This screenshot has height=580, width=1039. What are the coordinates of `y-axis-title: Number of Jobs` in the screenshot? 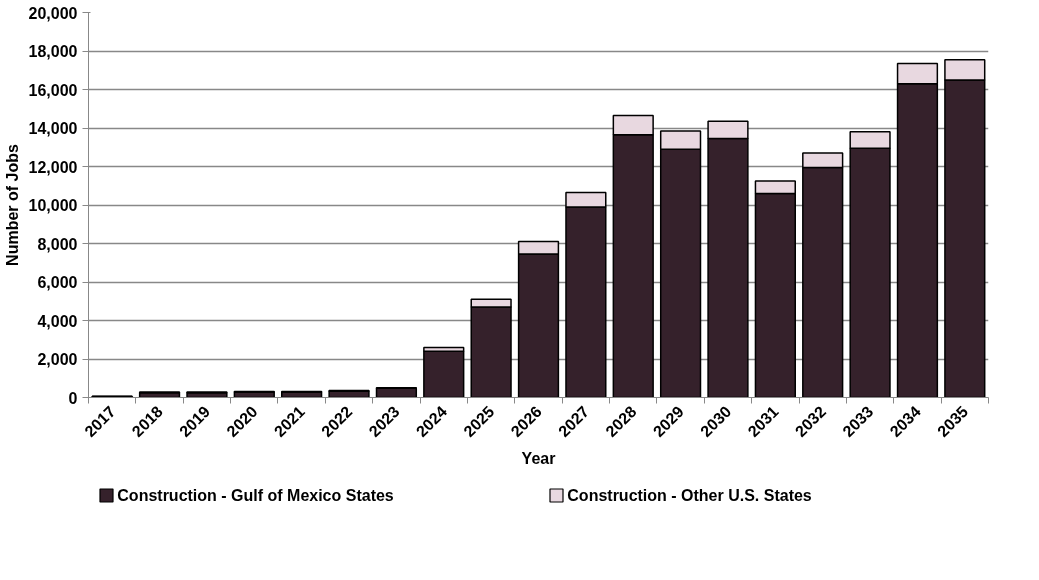 It's located at (12, 205).